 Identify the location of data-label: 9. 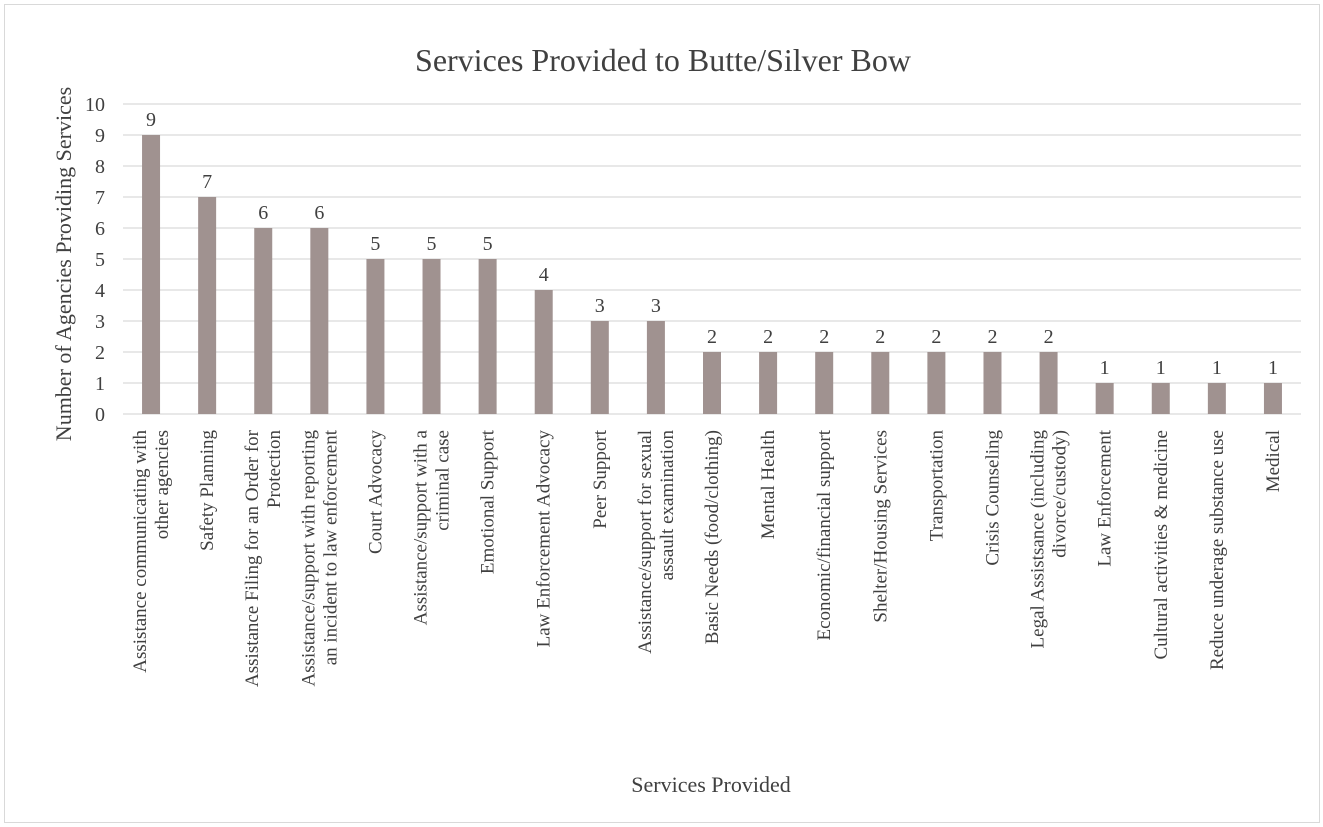
(151, 120).